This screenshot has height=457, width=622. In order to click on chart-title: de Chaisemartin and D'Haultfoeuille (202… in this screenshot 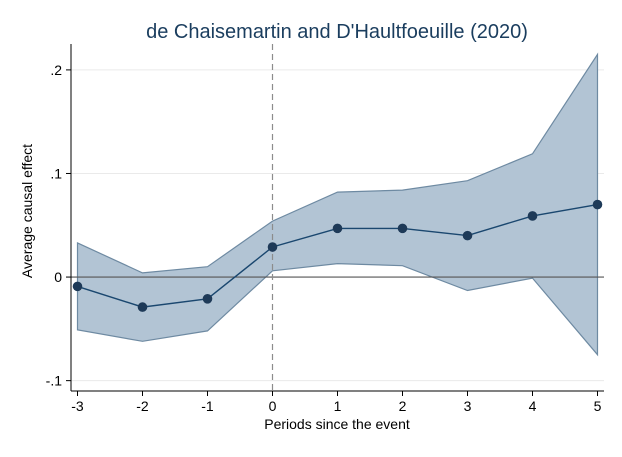, I will do `click(337, 32)`.